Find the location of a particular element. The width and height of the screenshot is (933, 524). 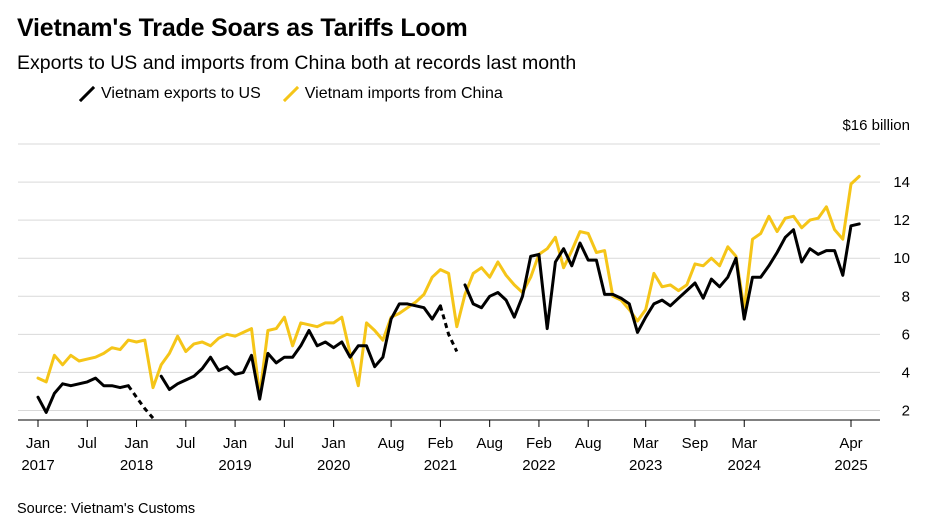

legend-label-exports: Vietnam exports to US is located at coordinates (181, 93).